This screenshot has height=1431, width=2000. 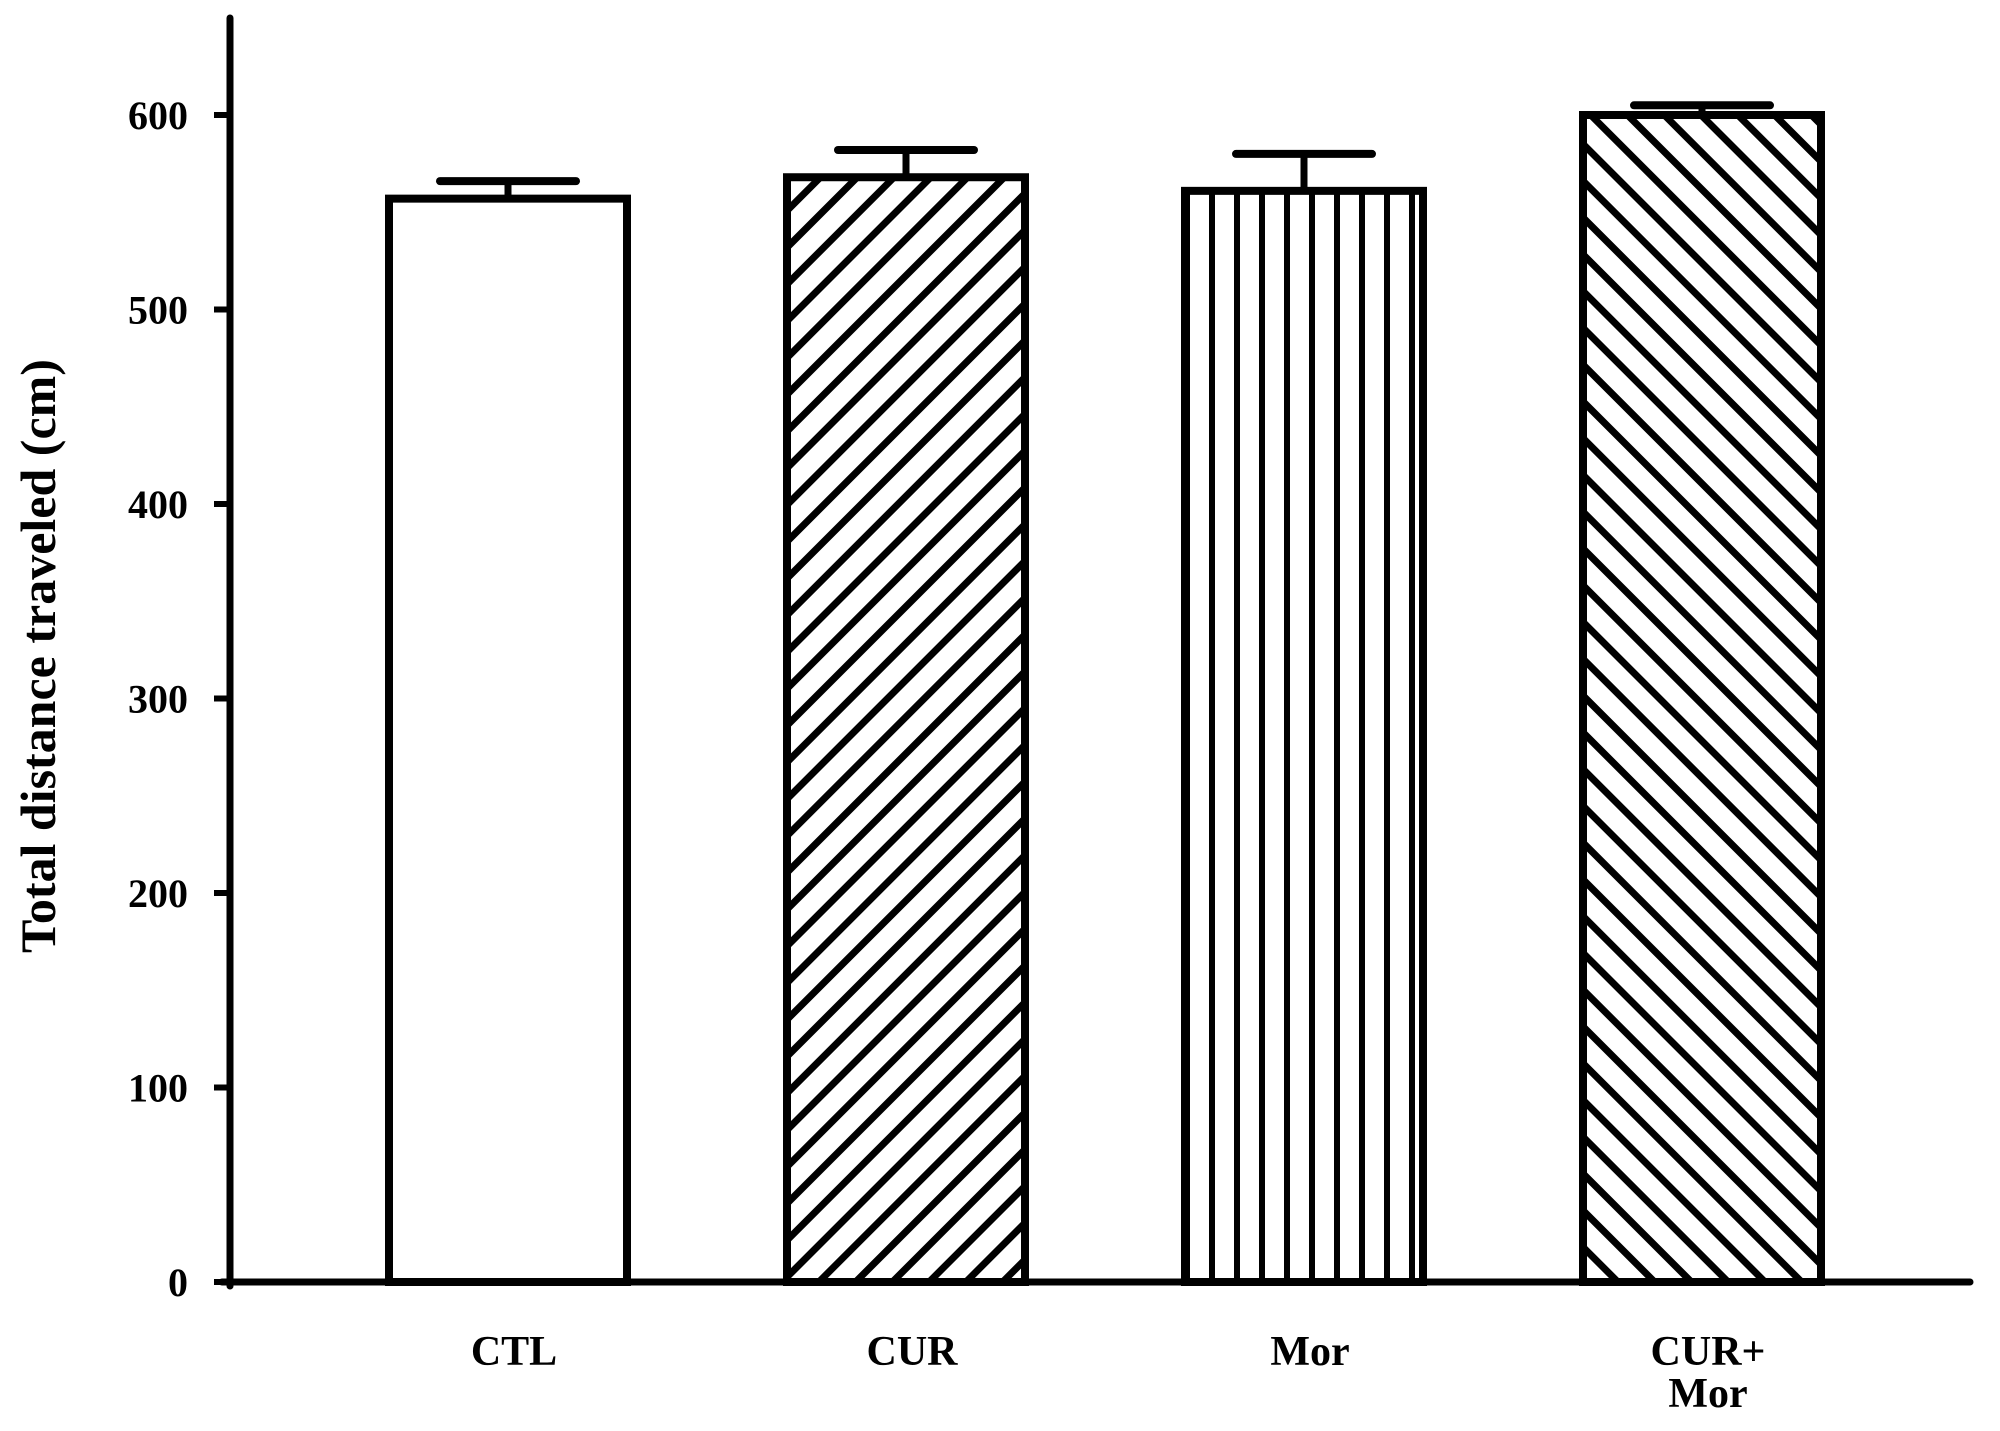 I want to click on x-tick-label-3-0: CUR+, so click(x=1708, y=1352).